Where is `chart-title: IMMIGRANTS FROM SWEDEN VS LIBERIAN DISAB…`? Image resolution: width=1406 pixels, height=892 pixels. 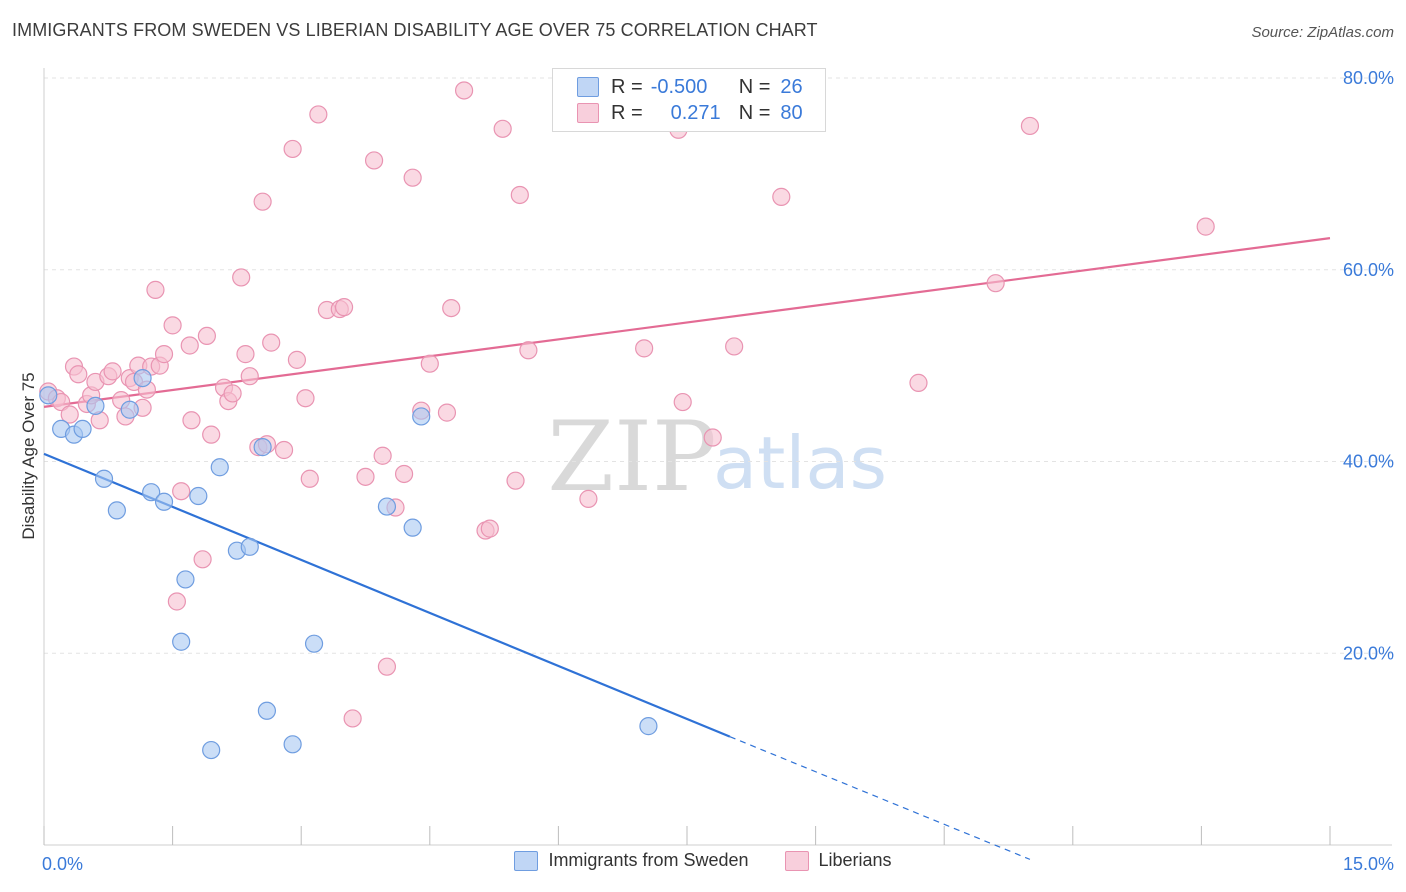 chart-title: IMMIGRANTS FROM SWEDEN VS LIBERIAN DISAB… is located at coordinates (415, 30).